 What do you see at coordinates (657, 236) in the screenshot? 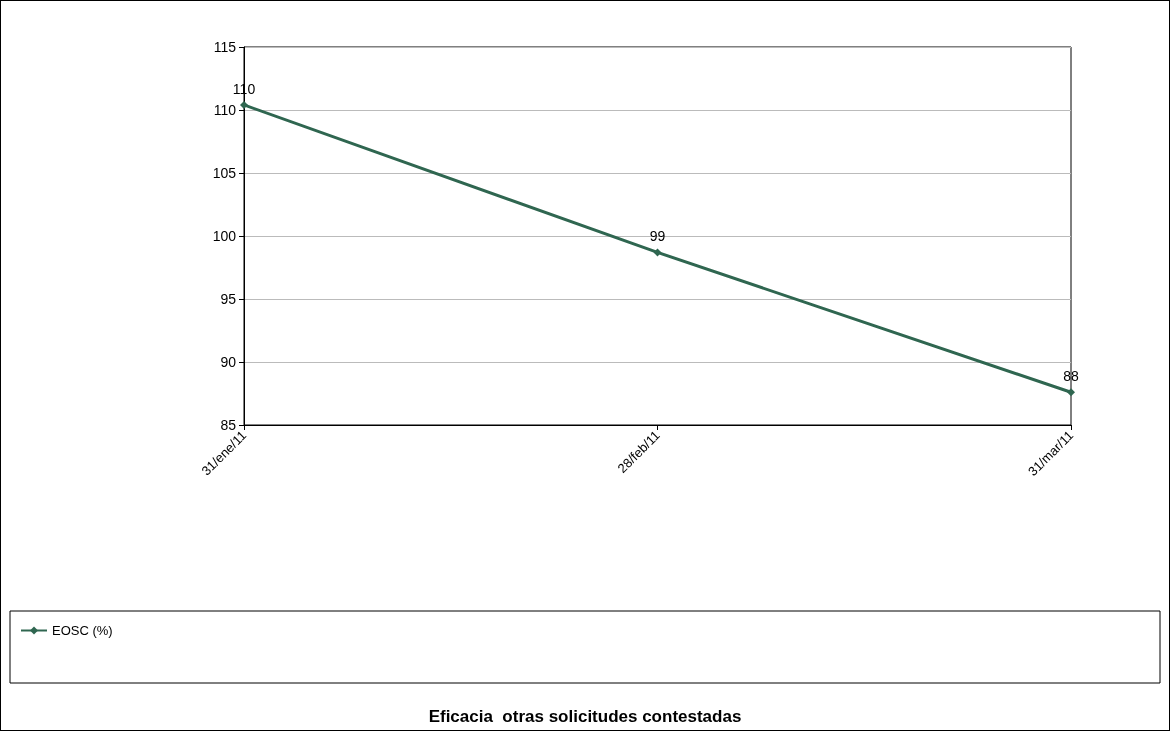
I see `data-label: 99` at bounding box center [657, 236].